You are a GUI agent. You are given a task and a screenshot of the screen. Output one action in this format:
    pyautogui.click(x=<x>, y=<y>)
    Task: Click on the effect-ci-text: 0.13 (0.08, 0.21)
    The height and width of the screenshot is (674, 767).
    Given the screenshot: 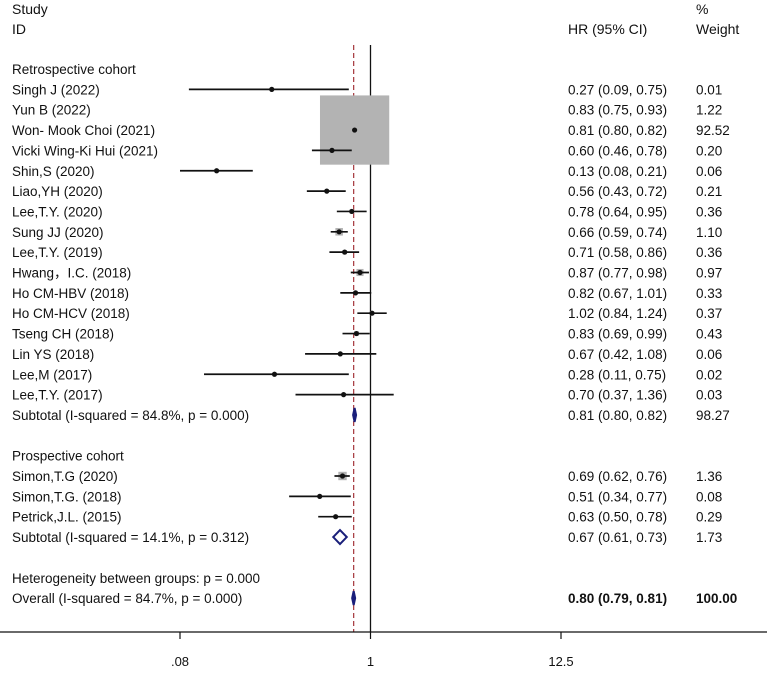 What is the action you would take?
    pyautogui.click(x=617, y=171)
    